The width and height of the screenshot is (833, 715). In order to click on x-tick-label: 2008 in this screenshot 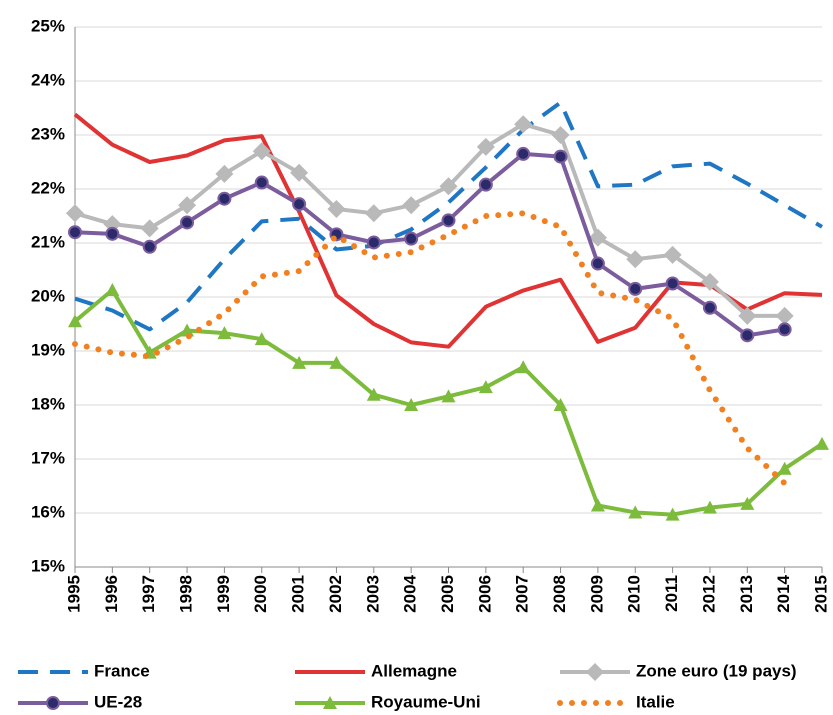, I will do `click(559, 594)`.